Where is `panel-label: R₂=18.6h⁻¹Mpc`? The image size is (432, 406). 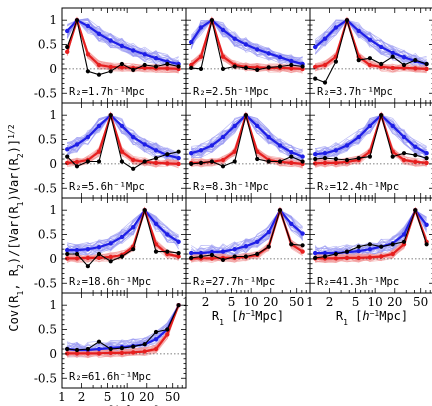 panel-label: R₂=18.6h⁻¹Mpc is located at coordinates (110, 282).